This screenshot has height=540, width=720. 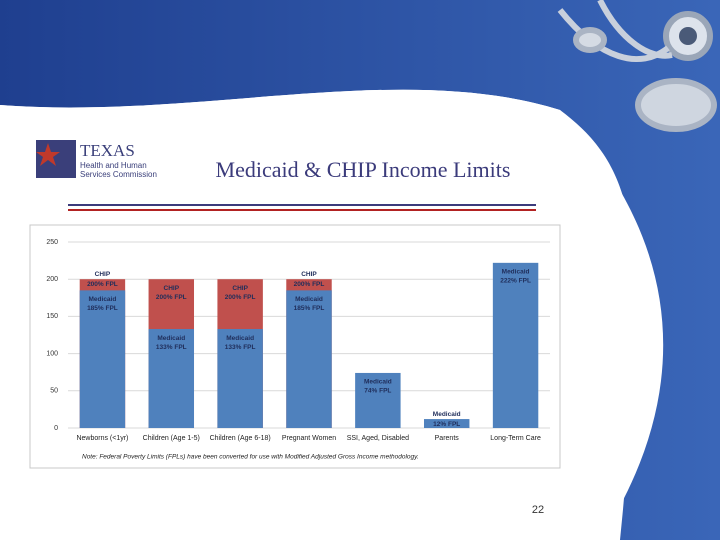 I want to click on chart-title: Medicaid & CHIP Income Limits, so click(x=363, y=169).